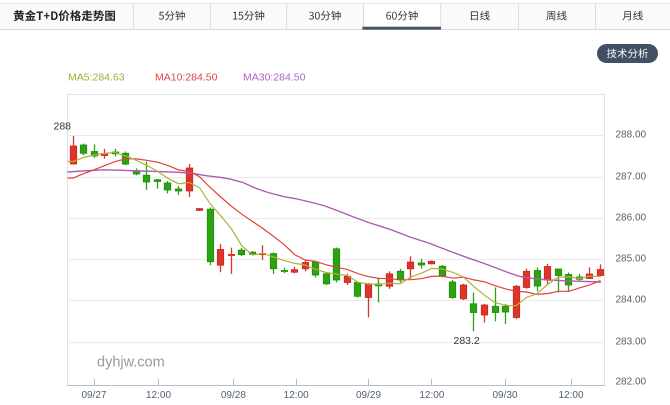  I want to click on svg-text: 09/27, so click(93, 395).